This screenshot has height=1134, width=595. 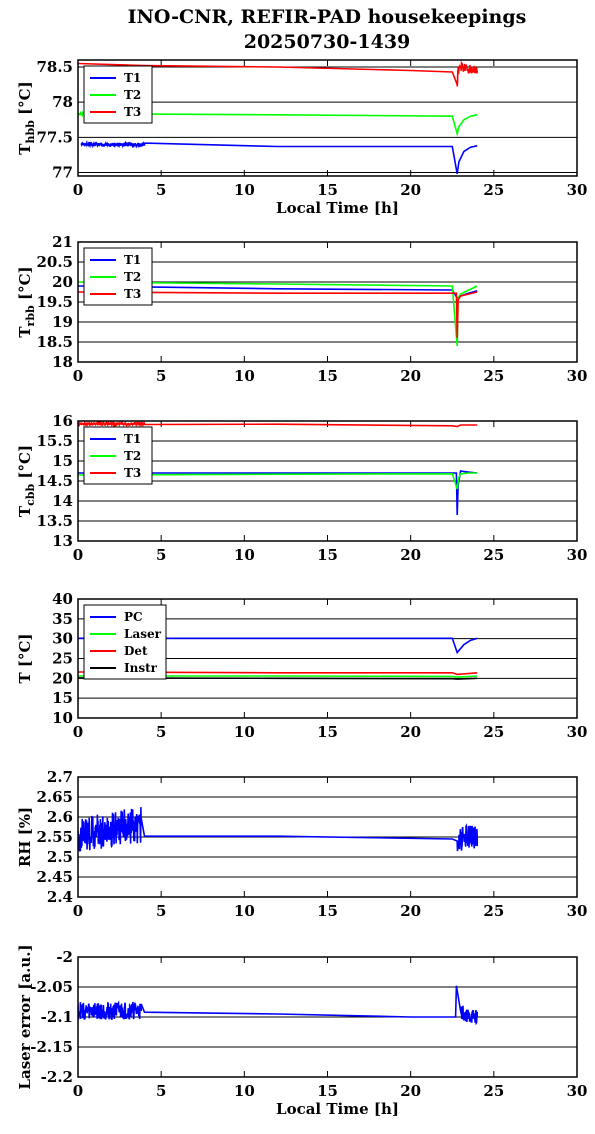 What do you see at coordinates (62, 599) in the screenshot?
I see `y-tick-label: 40` at bounding box center [62, 599].